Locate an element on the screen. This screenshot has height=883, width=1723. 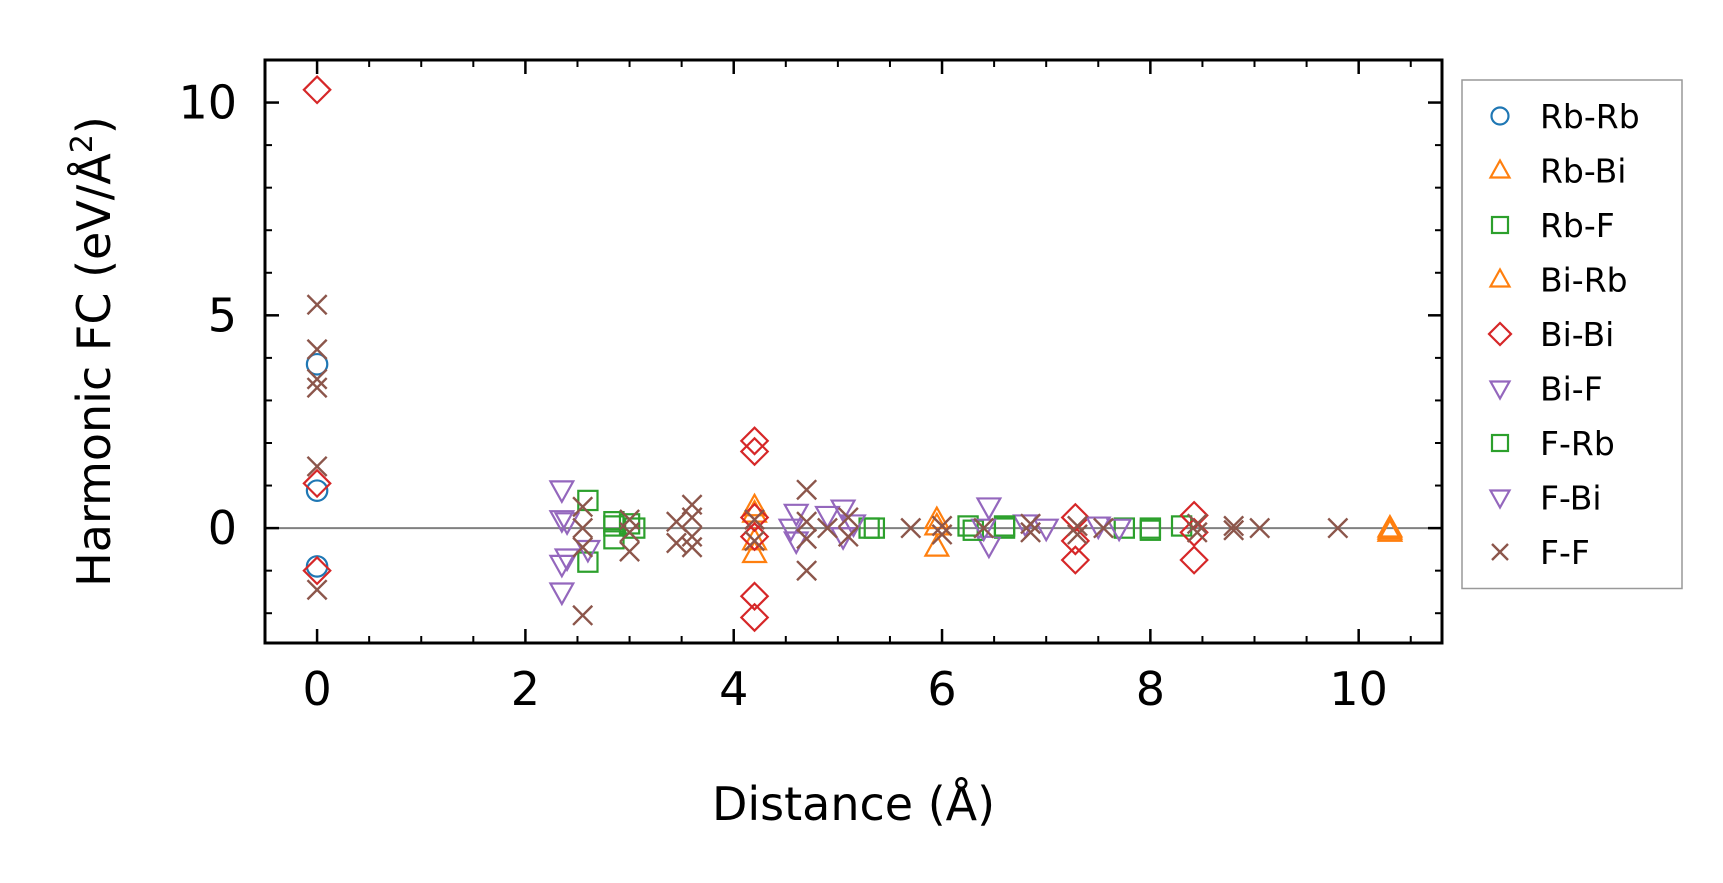
legend-item: Rb-Bi is located at coordinates (1557, 171).